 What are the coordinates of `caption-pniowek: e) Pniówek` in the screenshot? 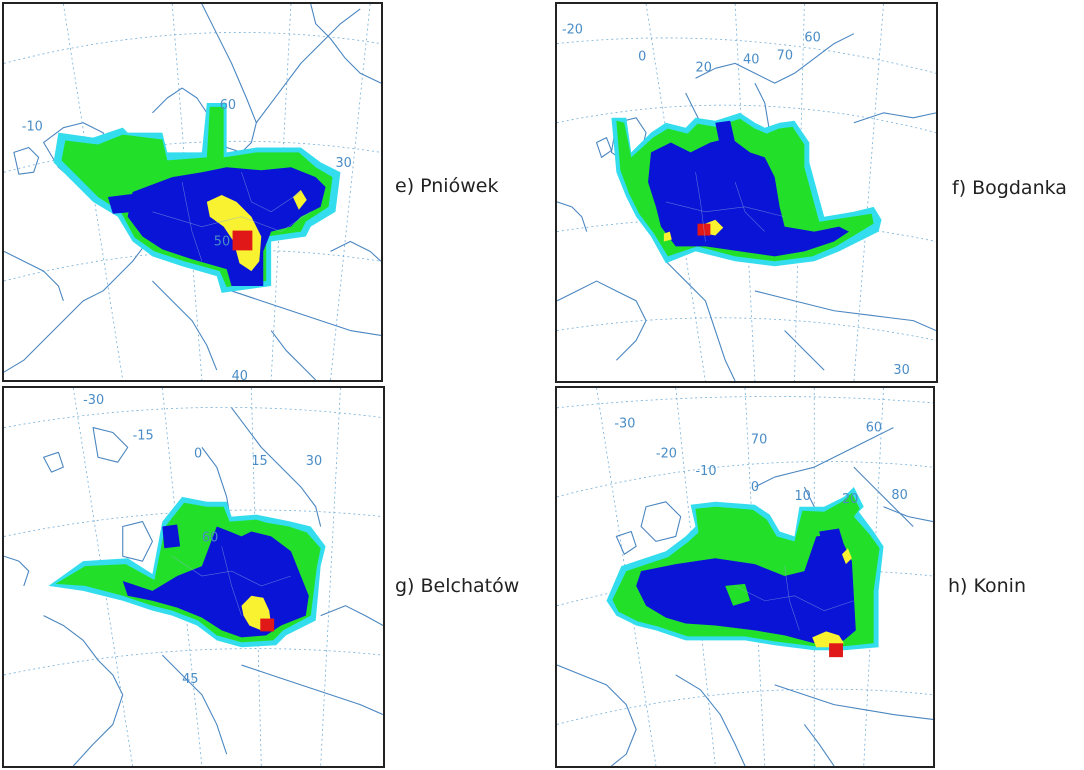 It's located at (447, 186).